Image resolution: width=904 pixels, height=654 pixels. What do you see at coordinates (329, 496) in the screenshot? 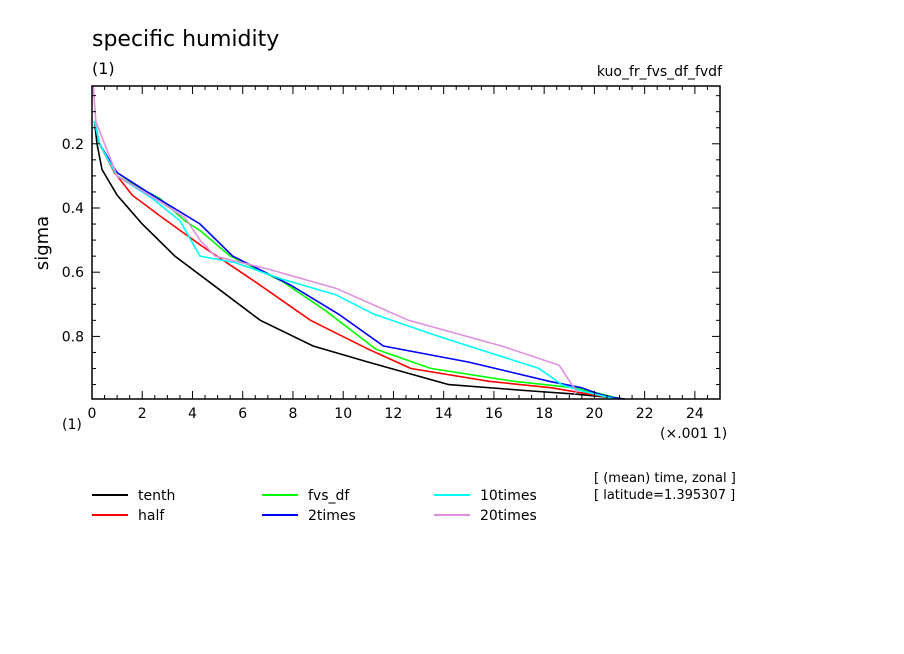
I see `legend-label-fvs_df: fvs_df` at bounding box center [329, 496].